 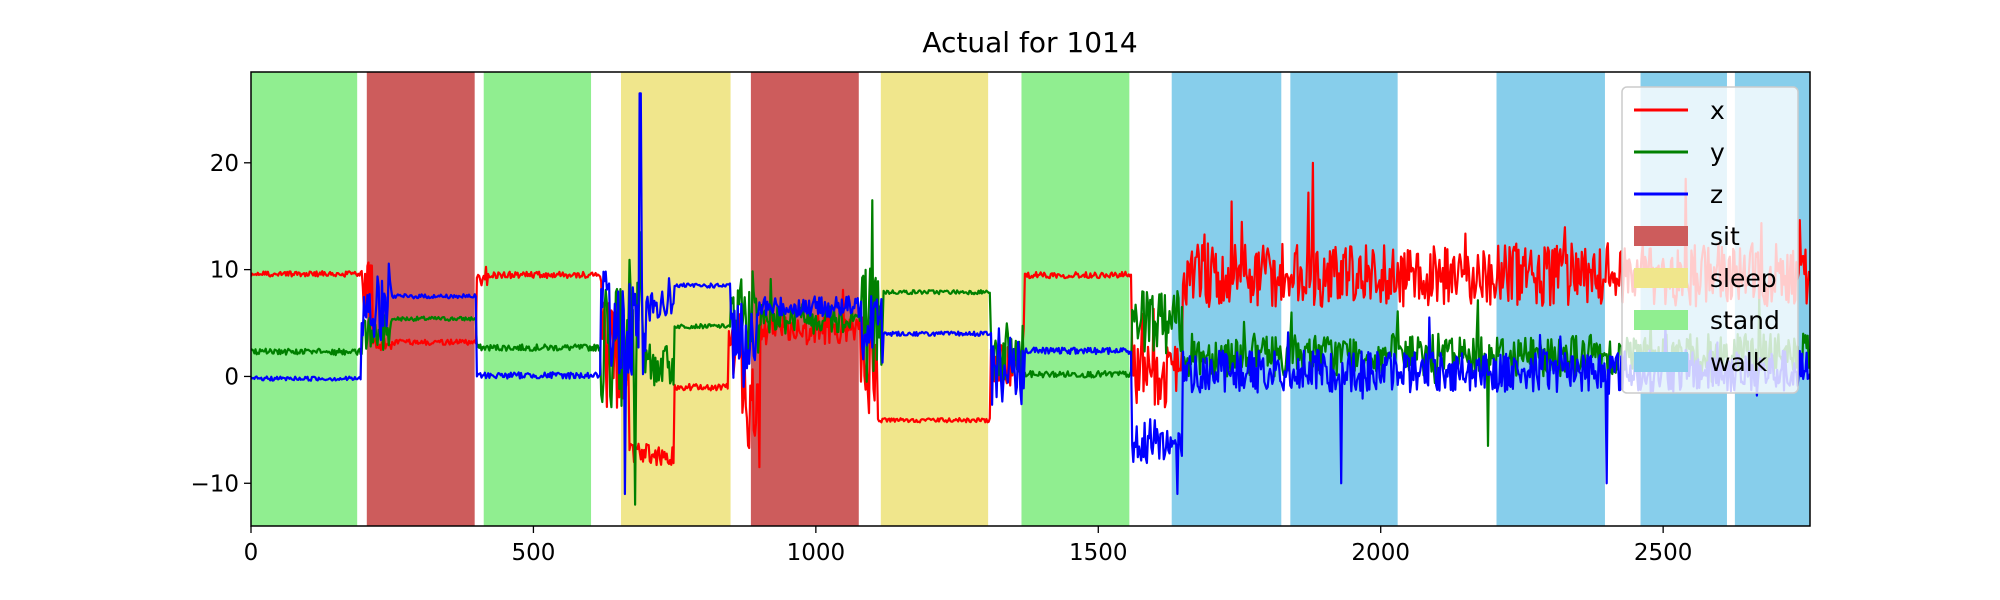 I want to click on activity-band-walk, so click(x=1226, y=299).